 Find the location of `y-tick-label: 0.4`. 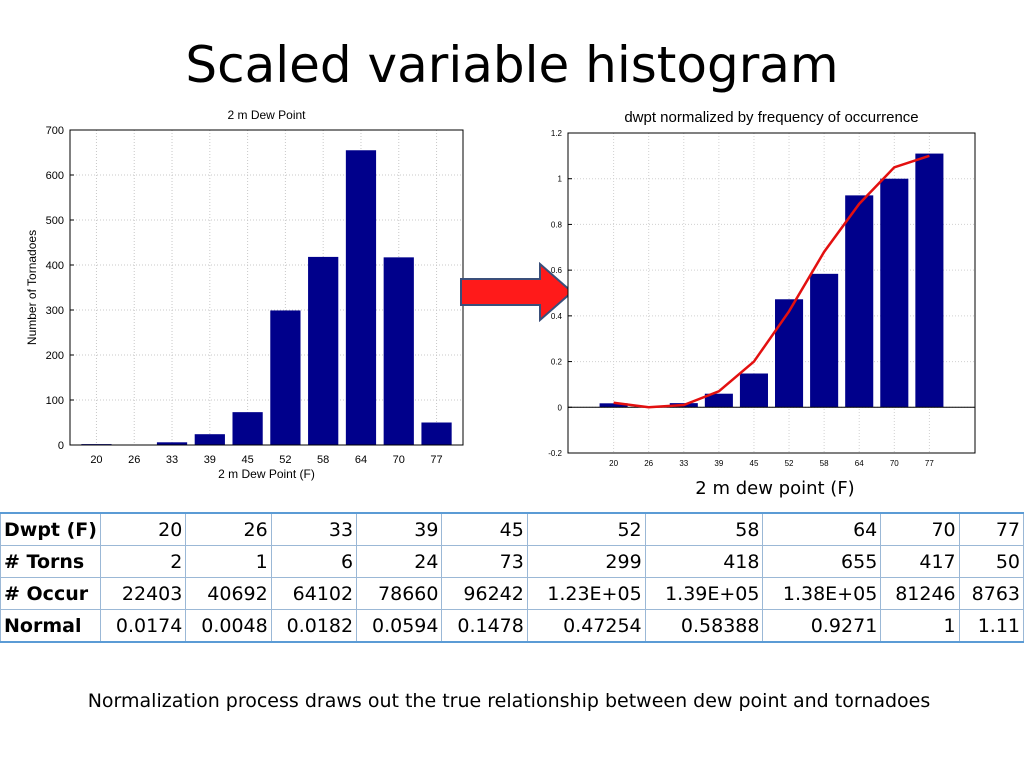

y-tick-label: 0.4 is located at coordinates (557, 316).